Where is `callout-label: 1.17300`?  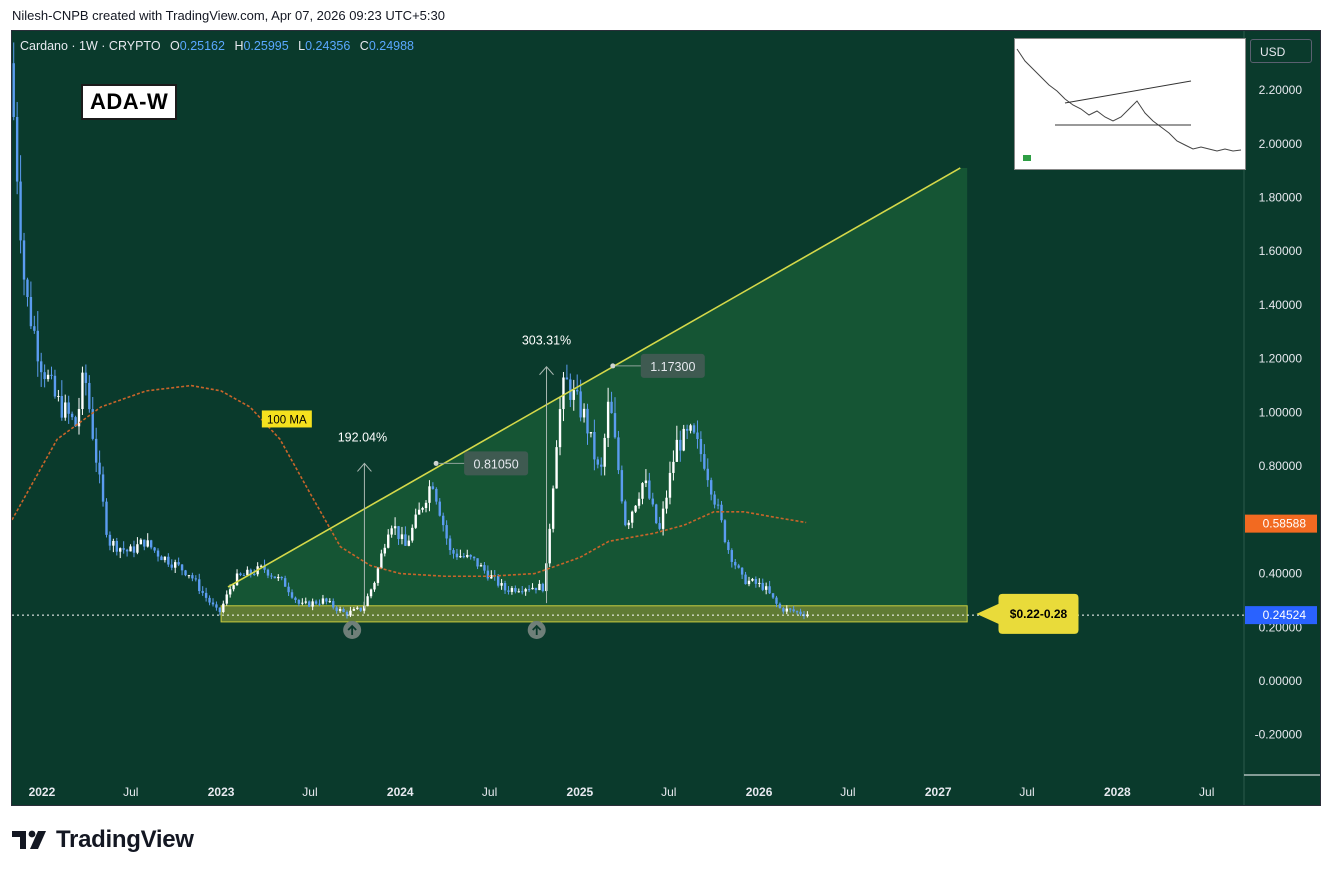
callout-label: 1.17300 is located at coordinates (672, 367).